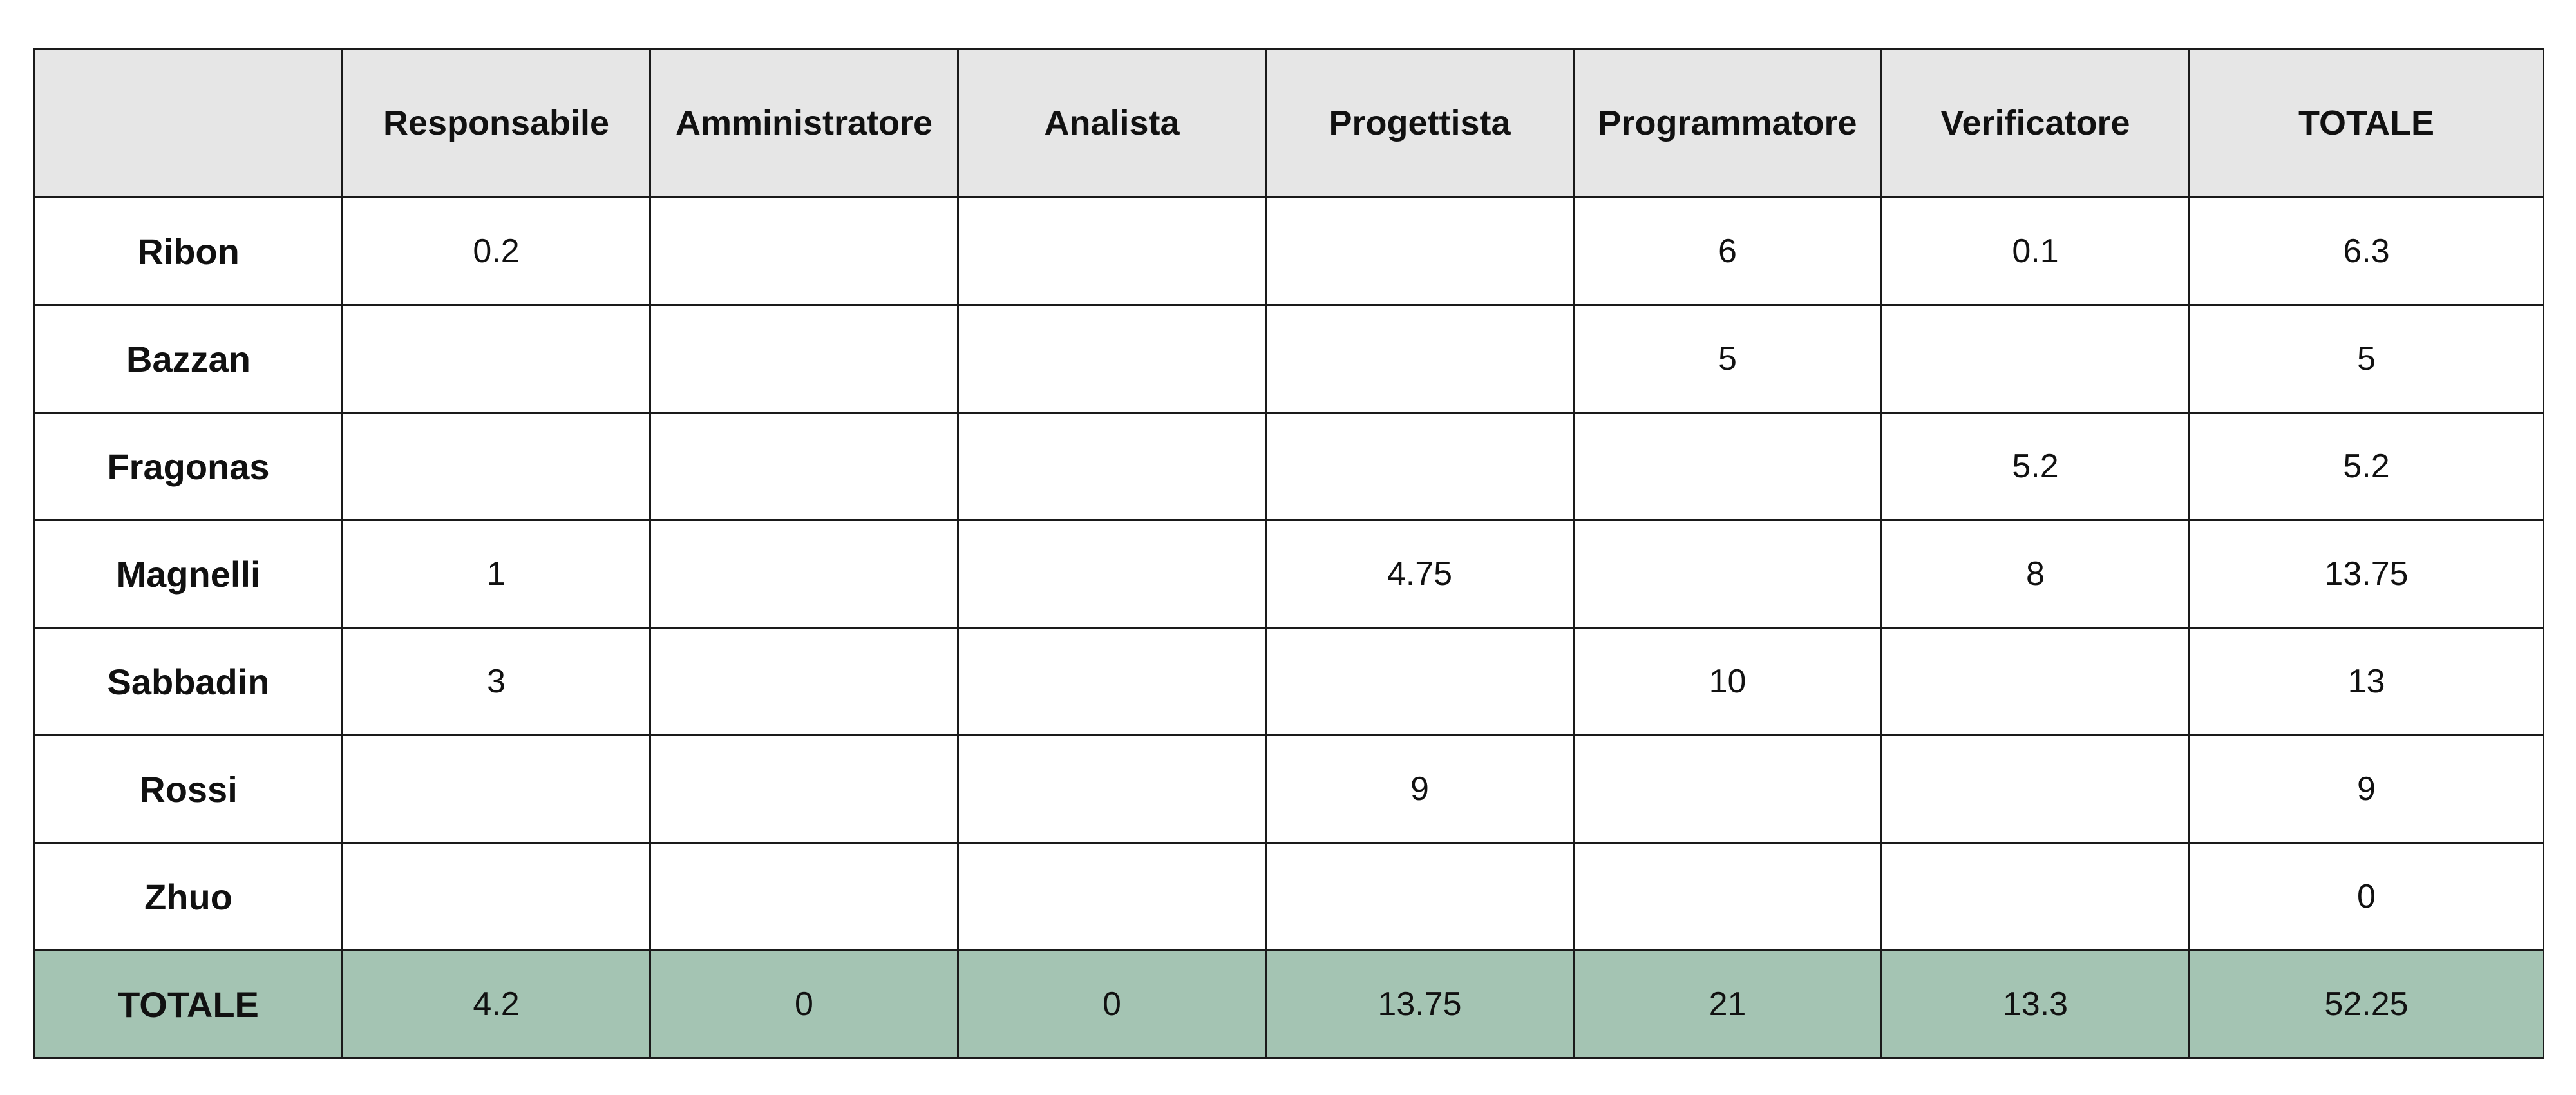  I want to click on column-total-cell: 21, so click(1727, 1004).